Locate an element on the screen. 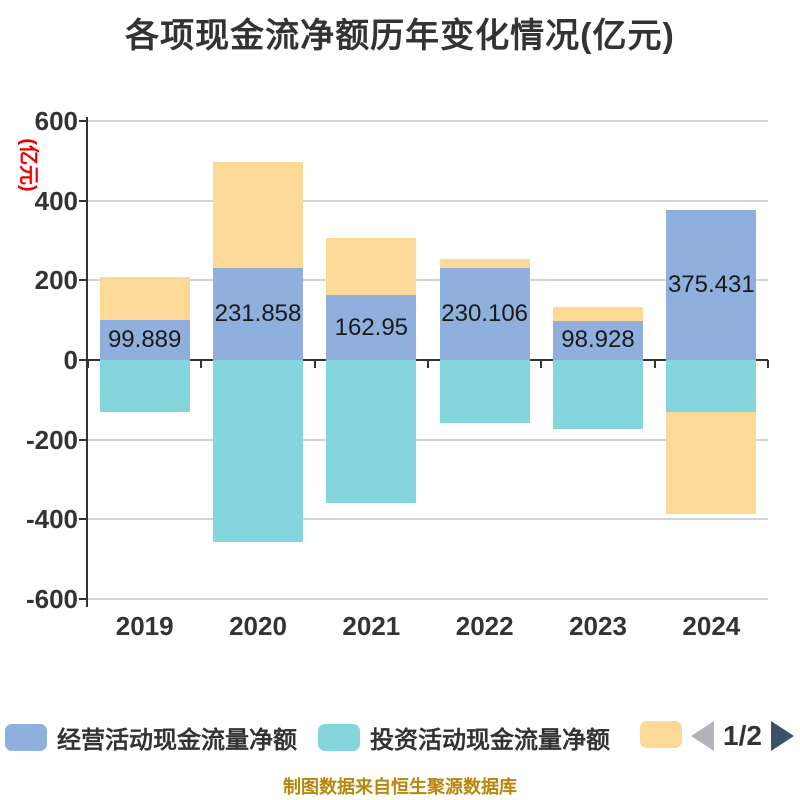 The height and width of the screenshot is (800, 800). gridline--400 is located at coordinates (428, 519).